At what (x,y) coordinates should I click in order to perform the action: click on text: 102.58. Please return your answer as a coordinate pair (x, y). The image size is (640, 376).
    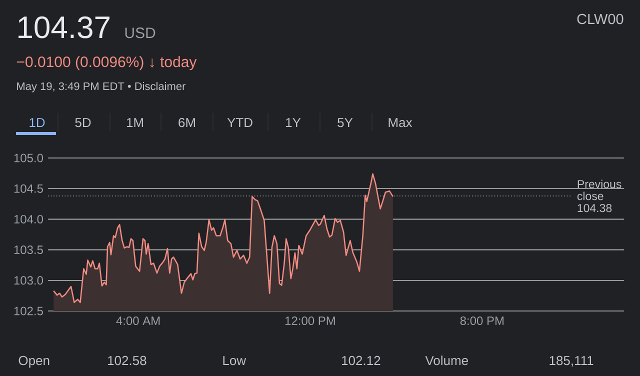
    Looking at the image, I should click on (127, 361).